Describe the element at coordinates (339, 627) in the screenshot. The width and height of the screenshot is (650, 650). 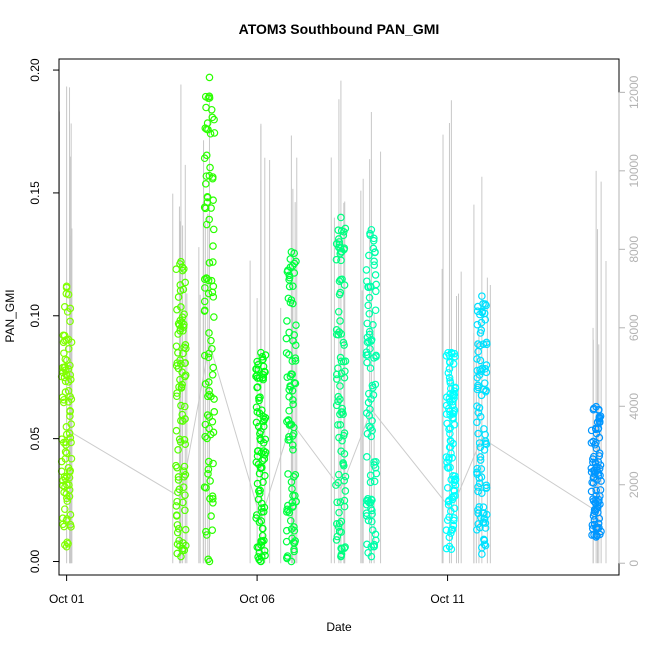
I see `x-axis-label: Date` at that location.